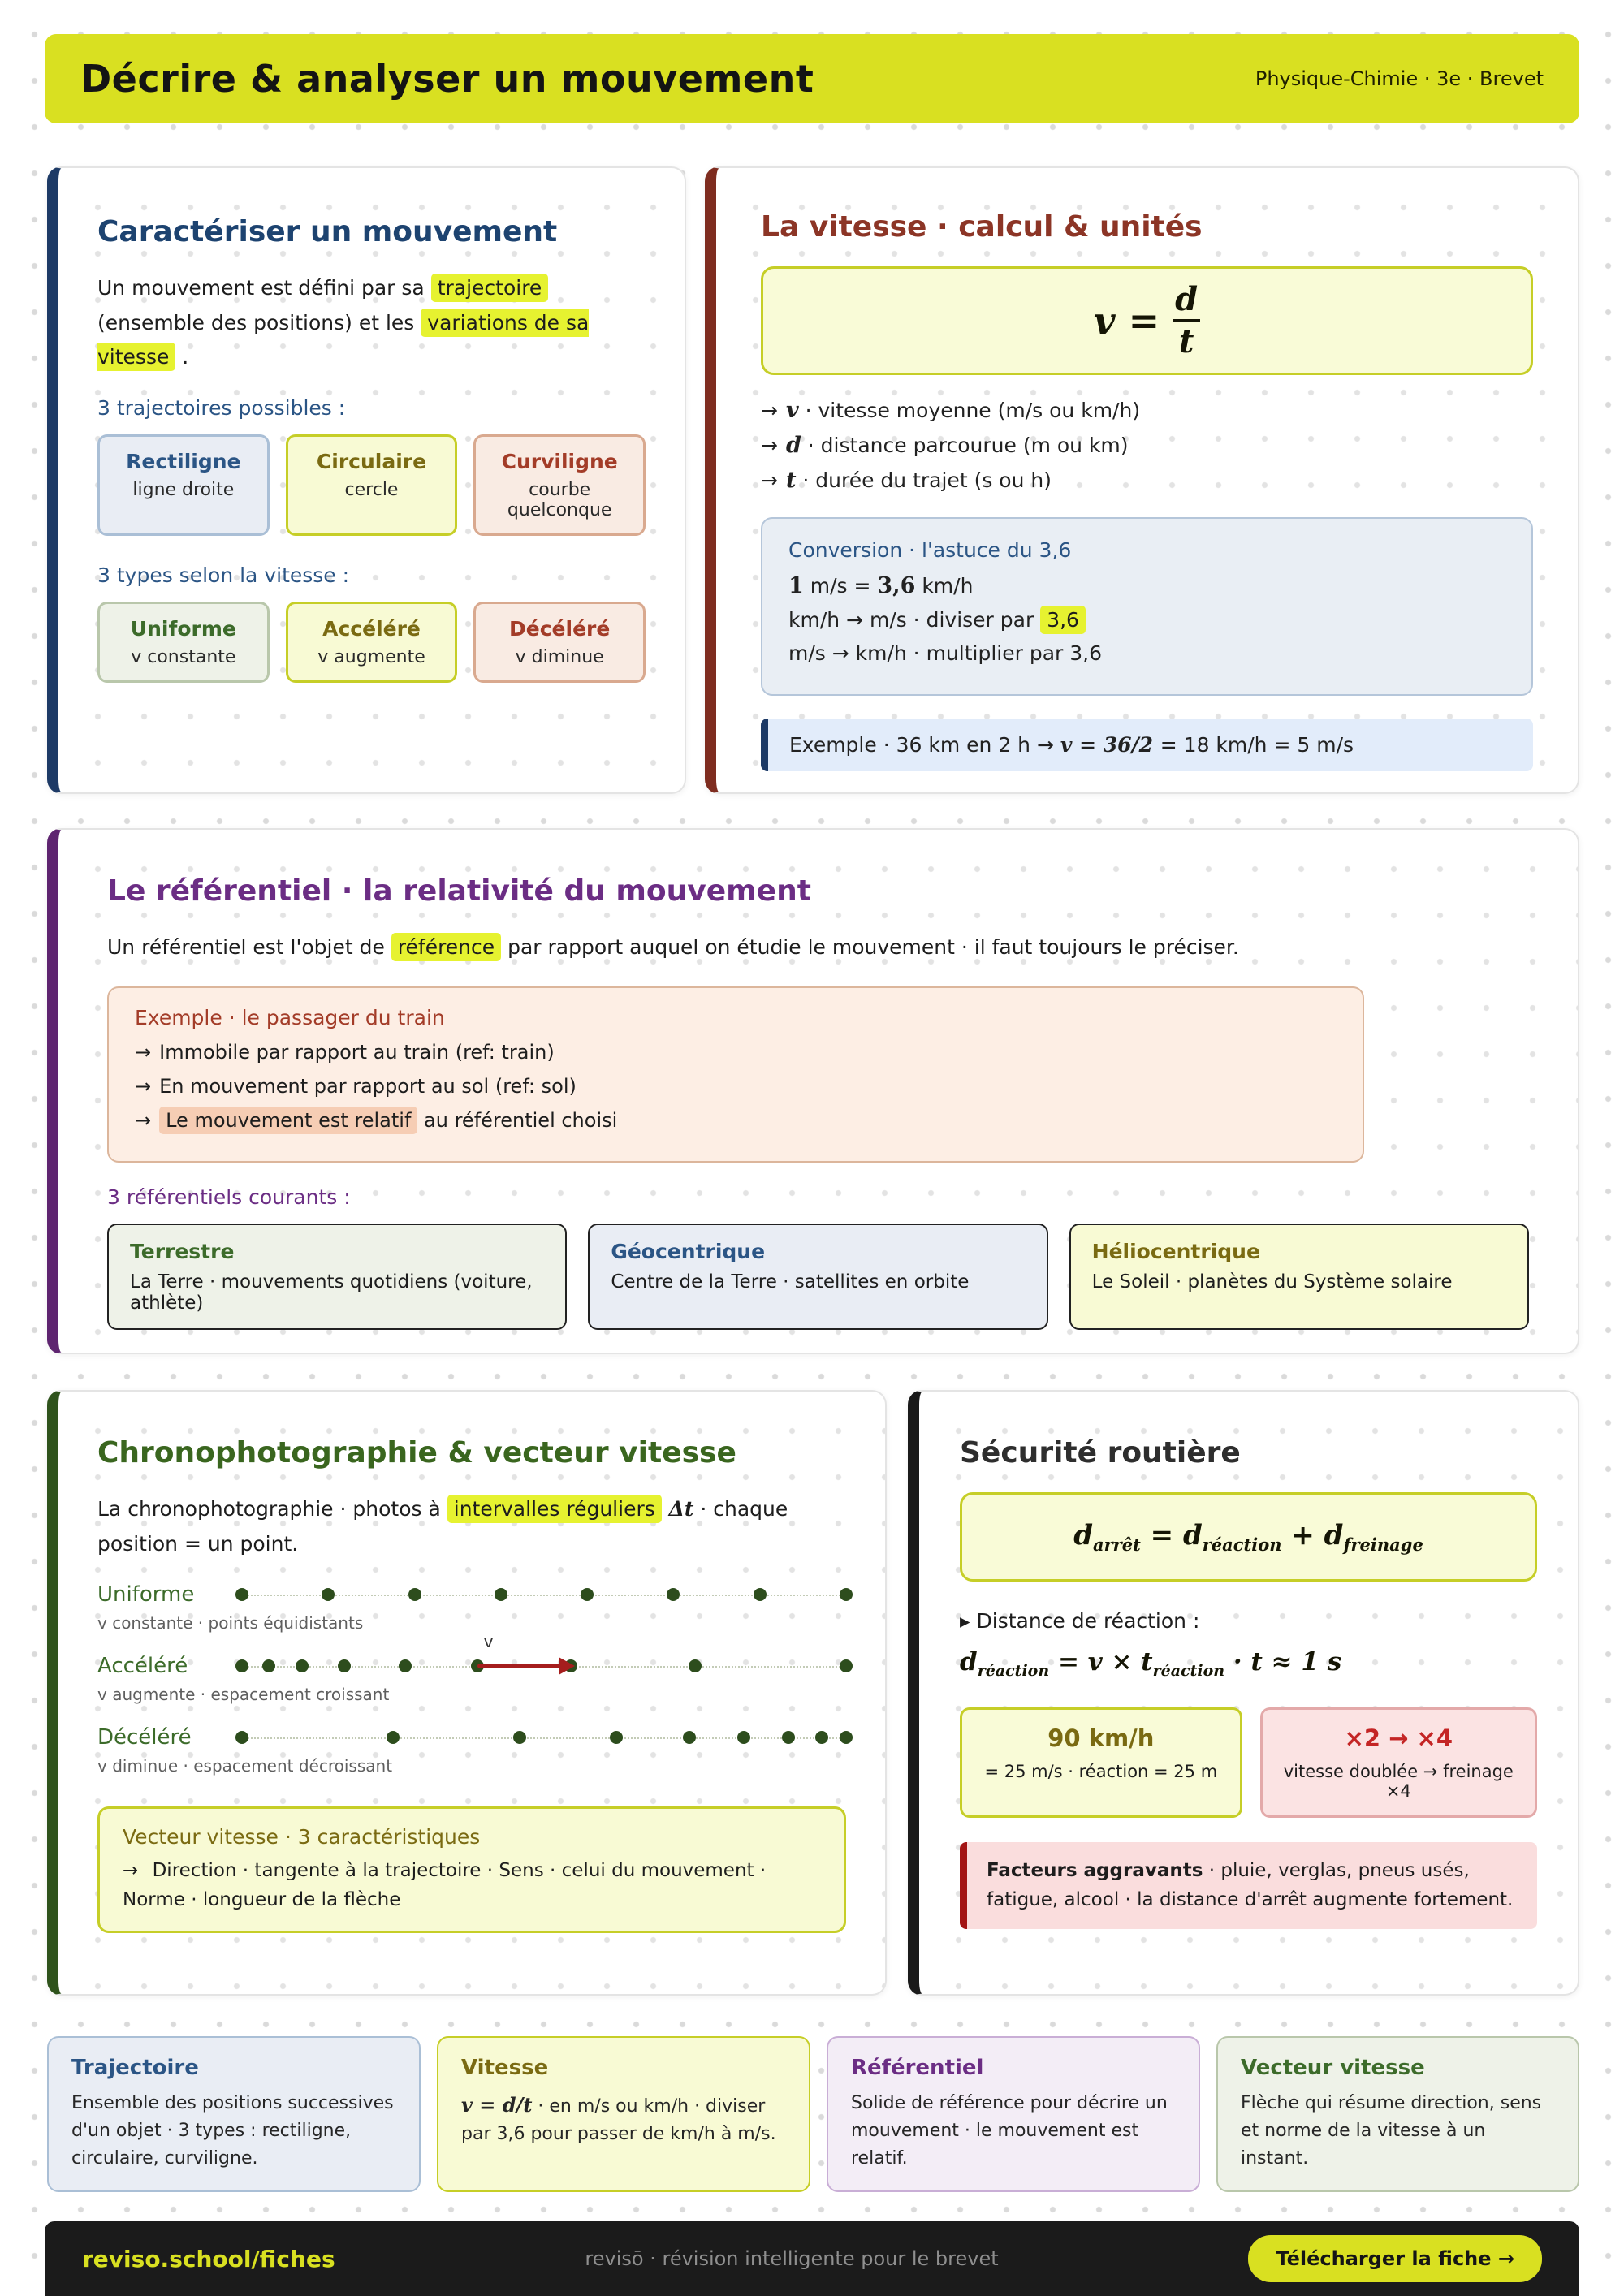 This screenshot has width=1624, height=2296. I want to click on delta-t-symbol: Δt, so click(677, 1509).